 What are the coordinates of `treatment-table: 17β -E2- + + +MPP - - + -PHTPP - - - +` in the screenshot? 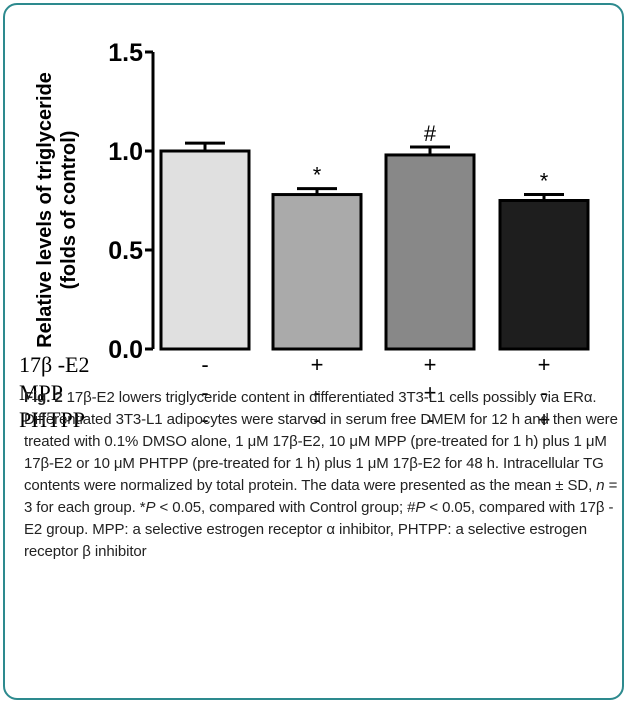 It's located at (284, 392).